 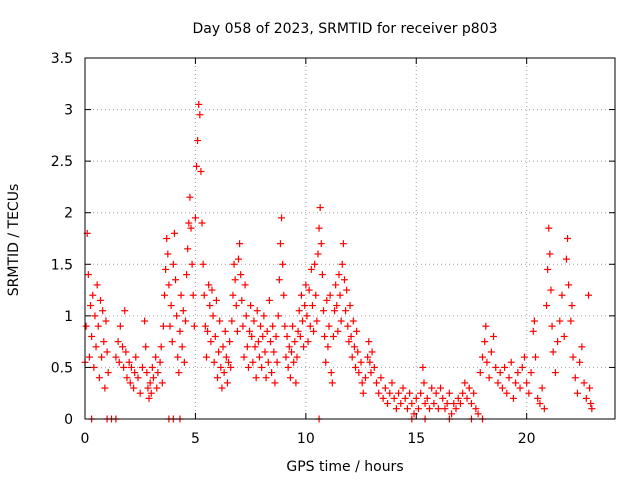 I want to click on x-tick-label: 10, so click(x=306, y=439).